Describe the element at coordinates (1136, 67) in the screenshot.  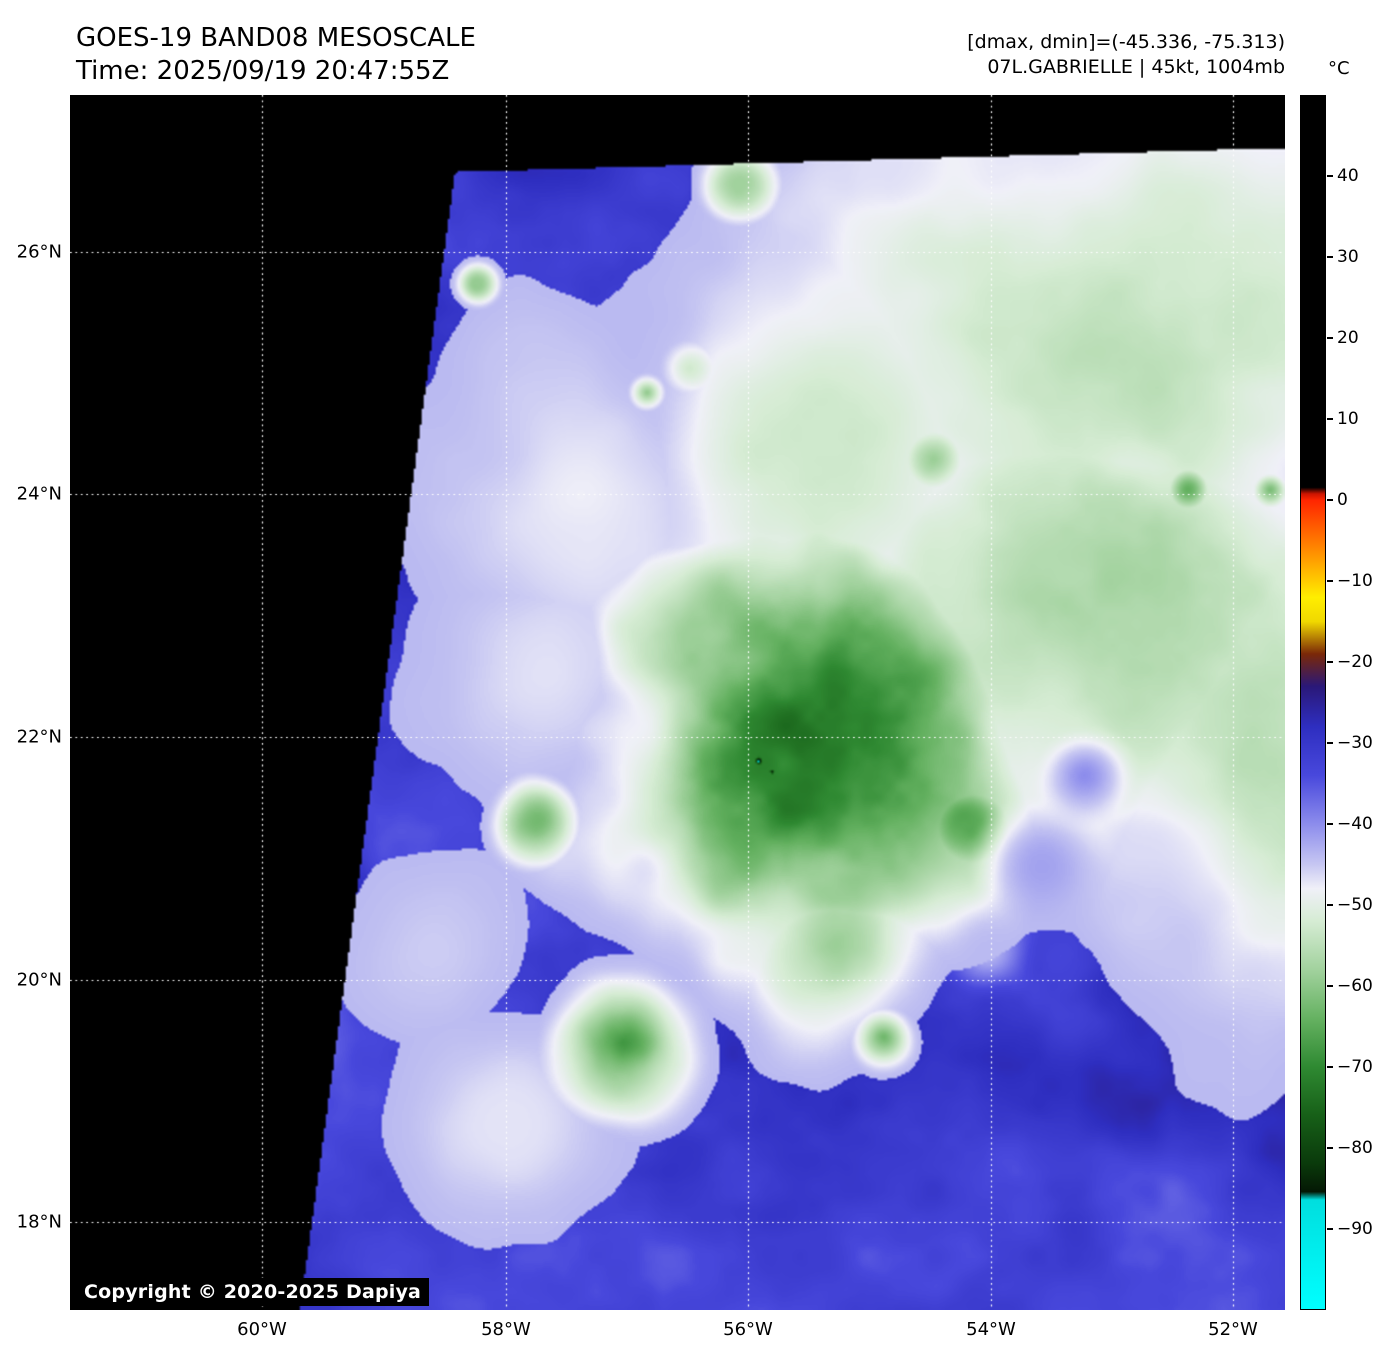
I see `storm-info-label: 07L.GABRIELLE | 45kt, 1004mb` at that location.